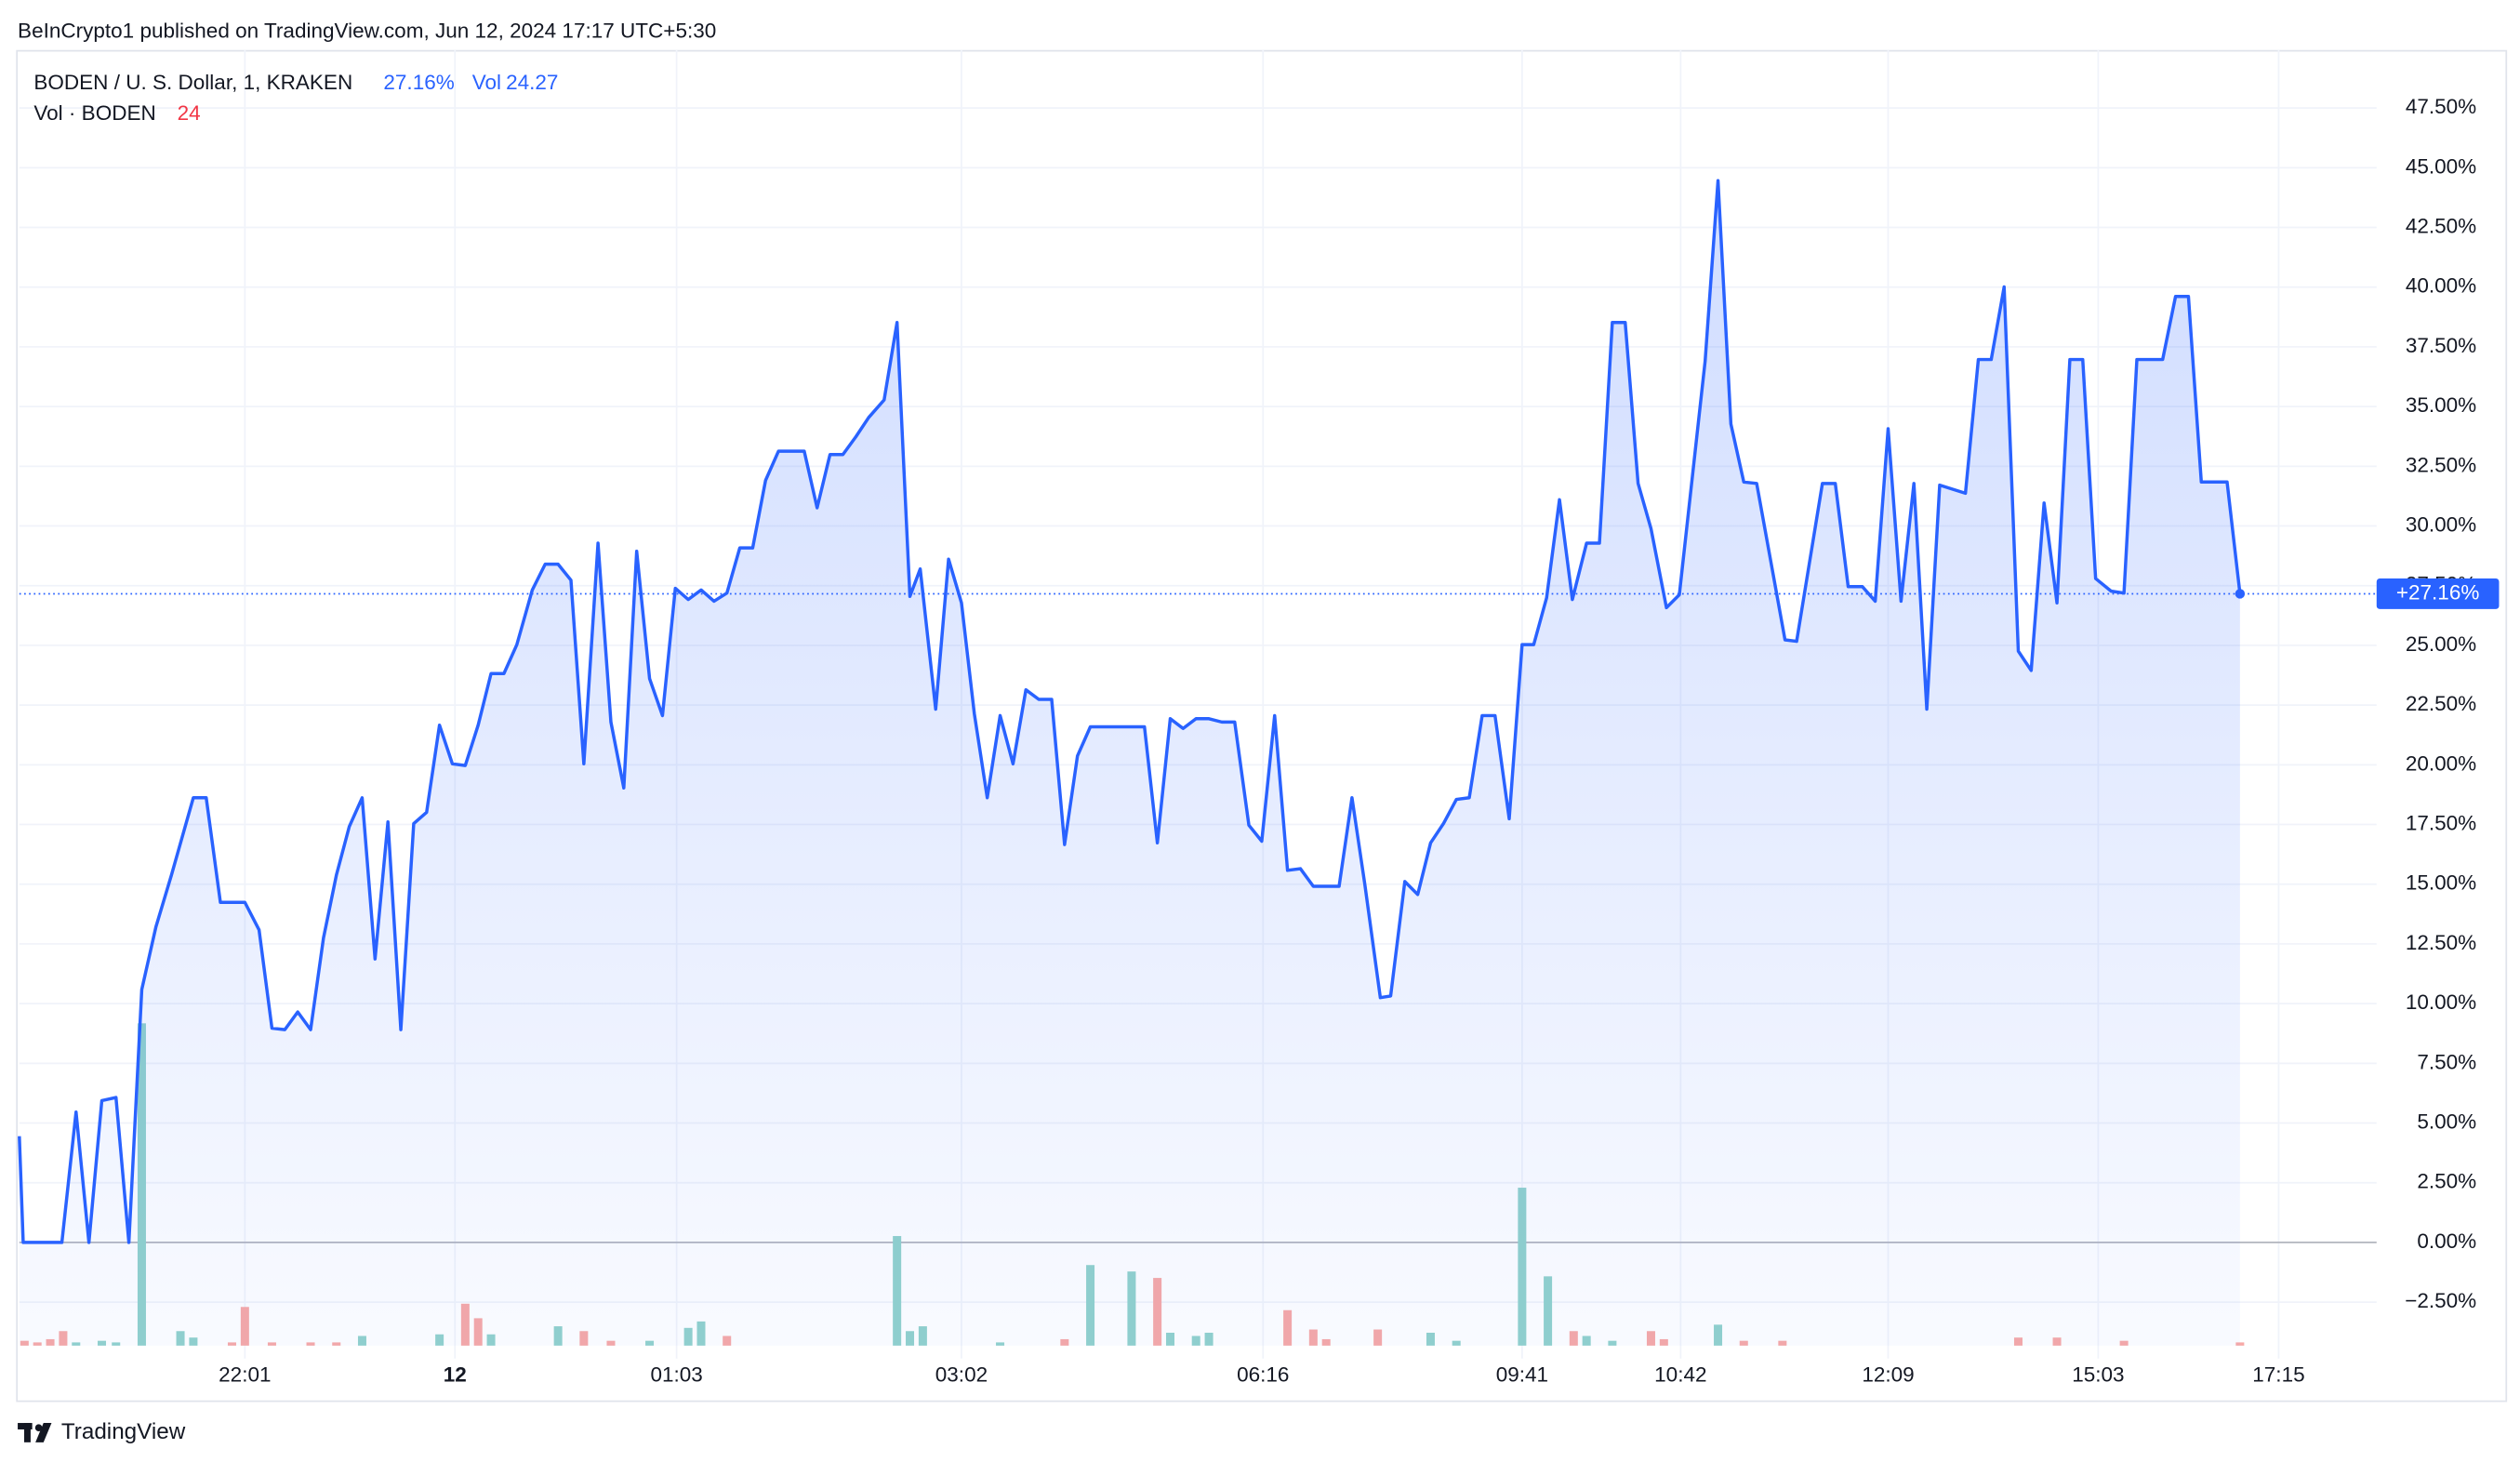  Describe the element at coordinates (532, 82) in the screenshot. I see `legend-vol-value: 24.27` at that location.